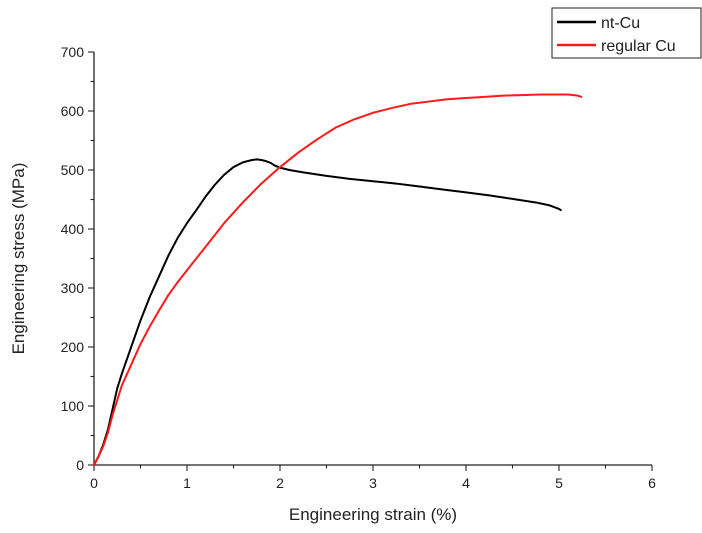  I want to click on y-tick-label: 0, so click(80, 465).